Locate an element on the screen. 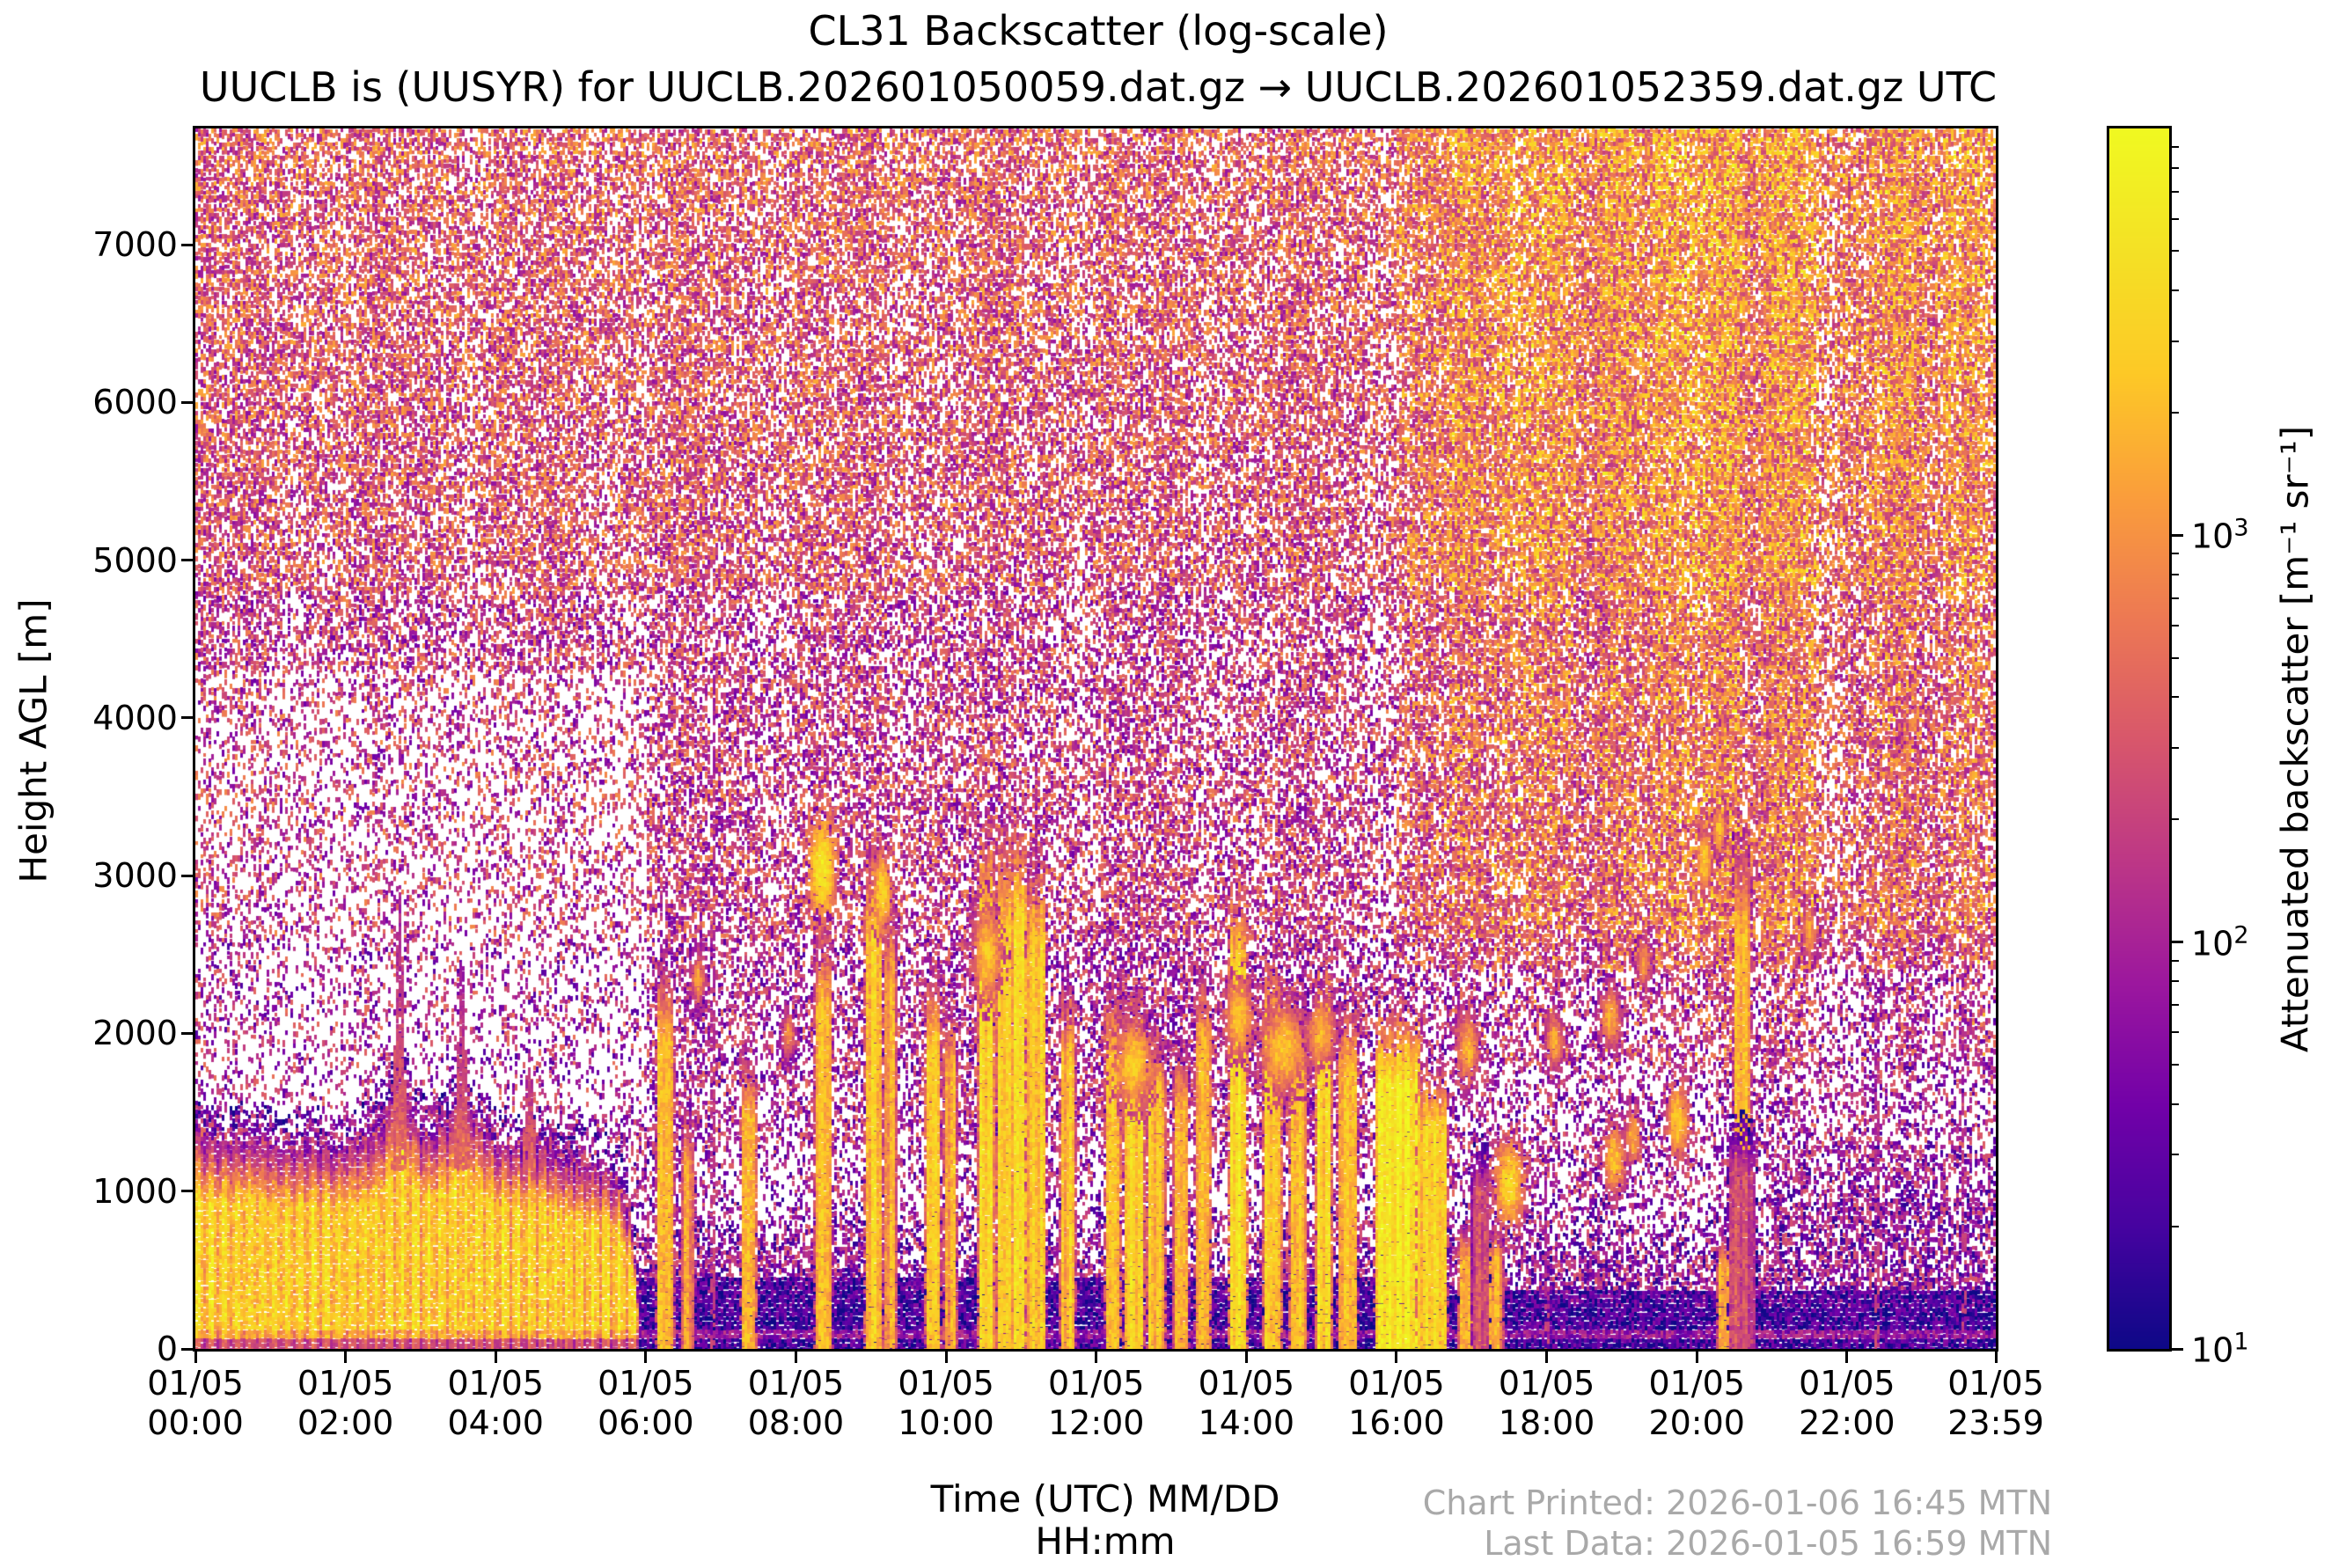 The height and width of the screenshot is (1568, 2339). x-tick-label: 01/05 14:00 is located at coordinates (1247, 1403).